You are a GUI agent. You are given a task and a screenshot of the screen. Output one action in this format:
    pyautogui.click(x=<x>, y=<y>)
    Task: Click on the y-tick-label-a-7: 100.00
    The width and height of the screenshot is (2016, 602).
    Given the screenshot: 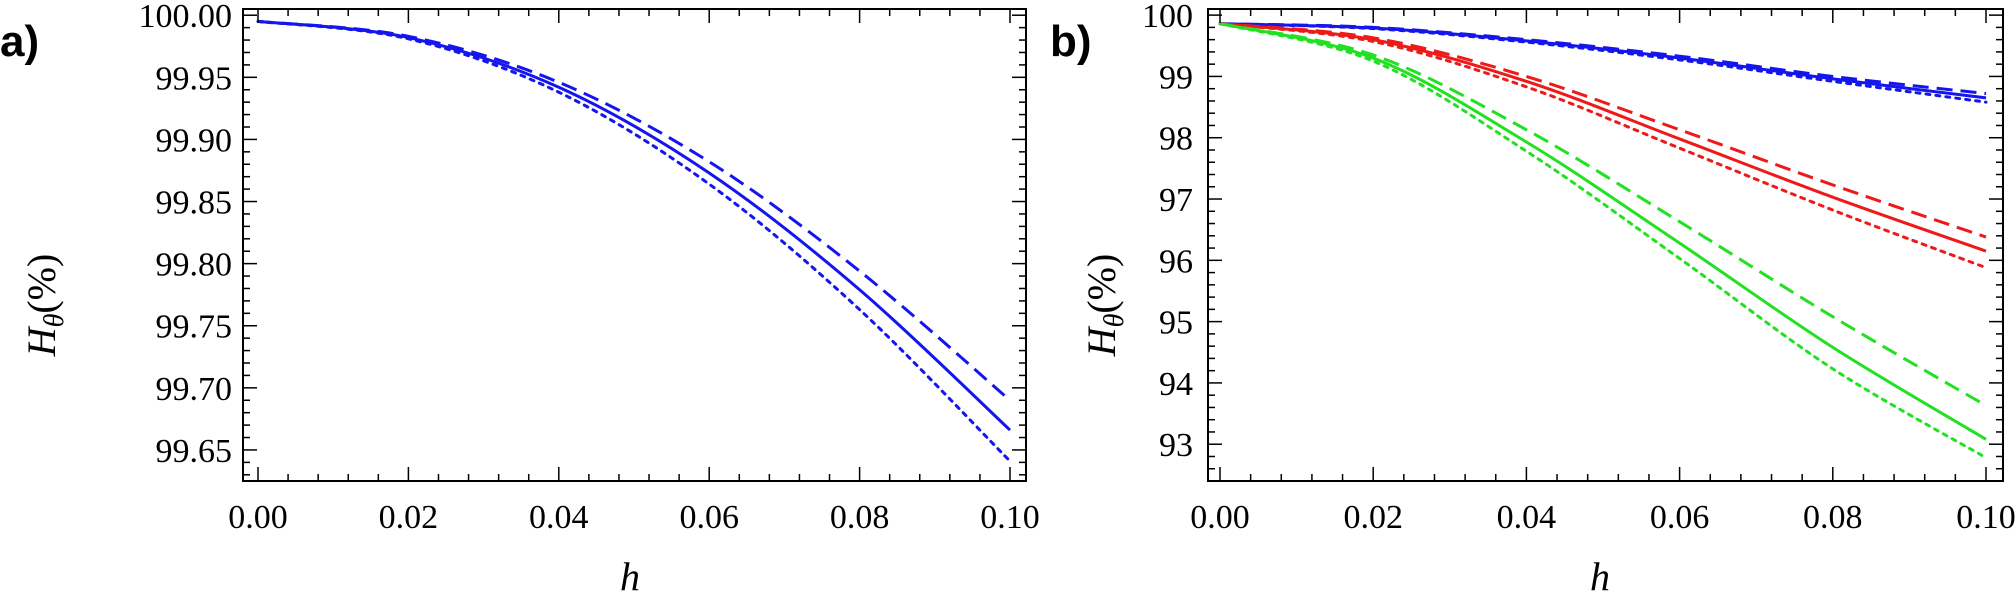 What is the action you would take?
    pyautogui.click(x=186, y=17)
    